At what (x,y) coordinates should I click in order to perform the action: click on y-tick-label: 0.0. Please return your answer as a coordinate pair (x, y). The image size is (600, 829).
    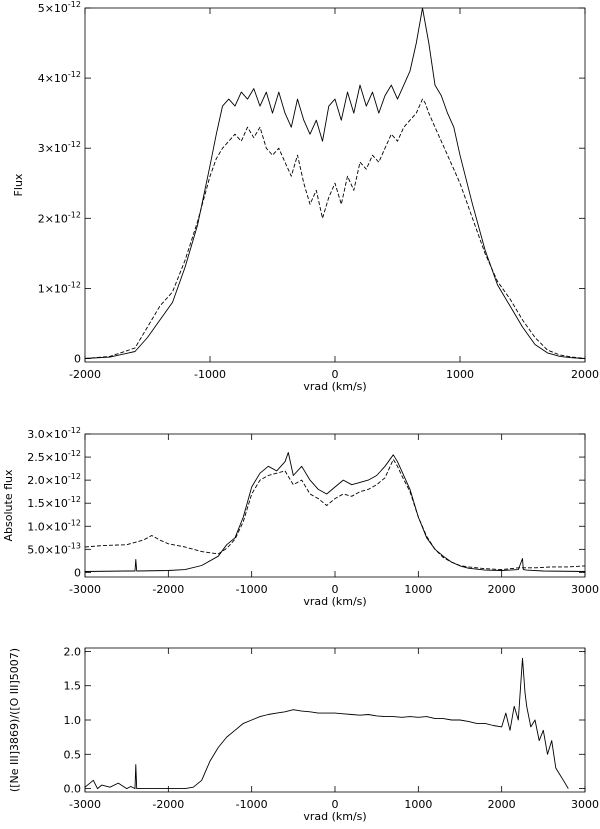
    Looking at the image, I should click on (73, 789).